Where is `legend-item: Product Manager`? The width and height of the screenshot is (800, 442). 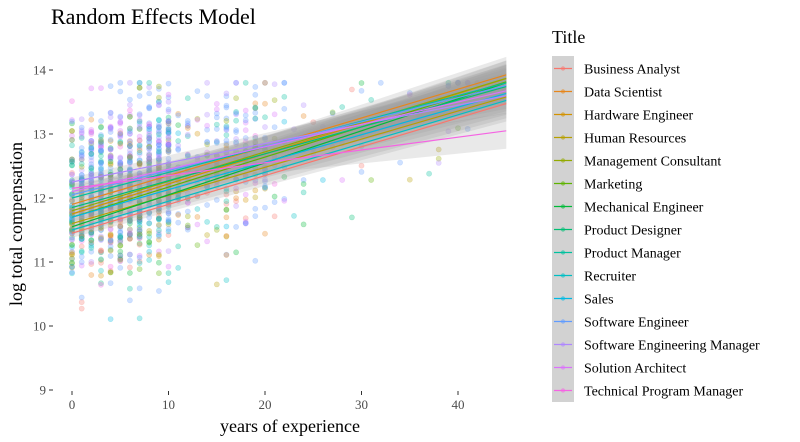
legend-item: Product Manager is located at coordinates (616, 252).